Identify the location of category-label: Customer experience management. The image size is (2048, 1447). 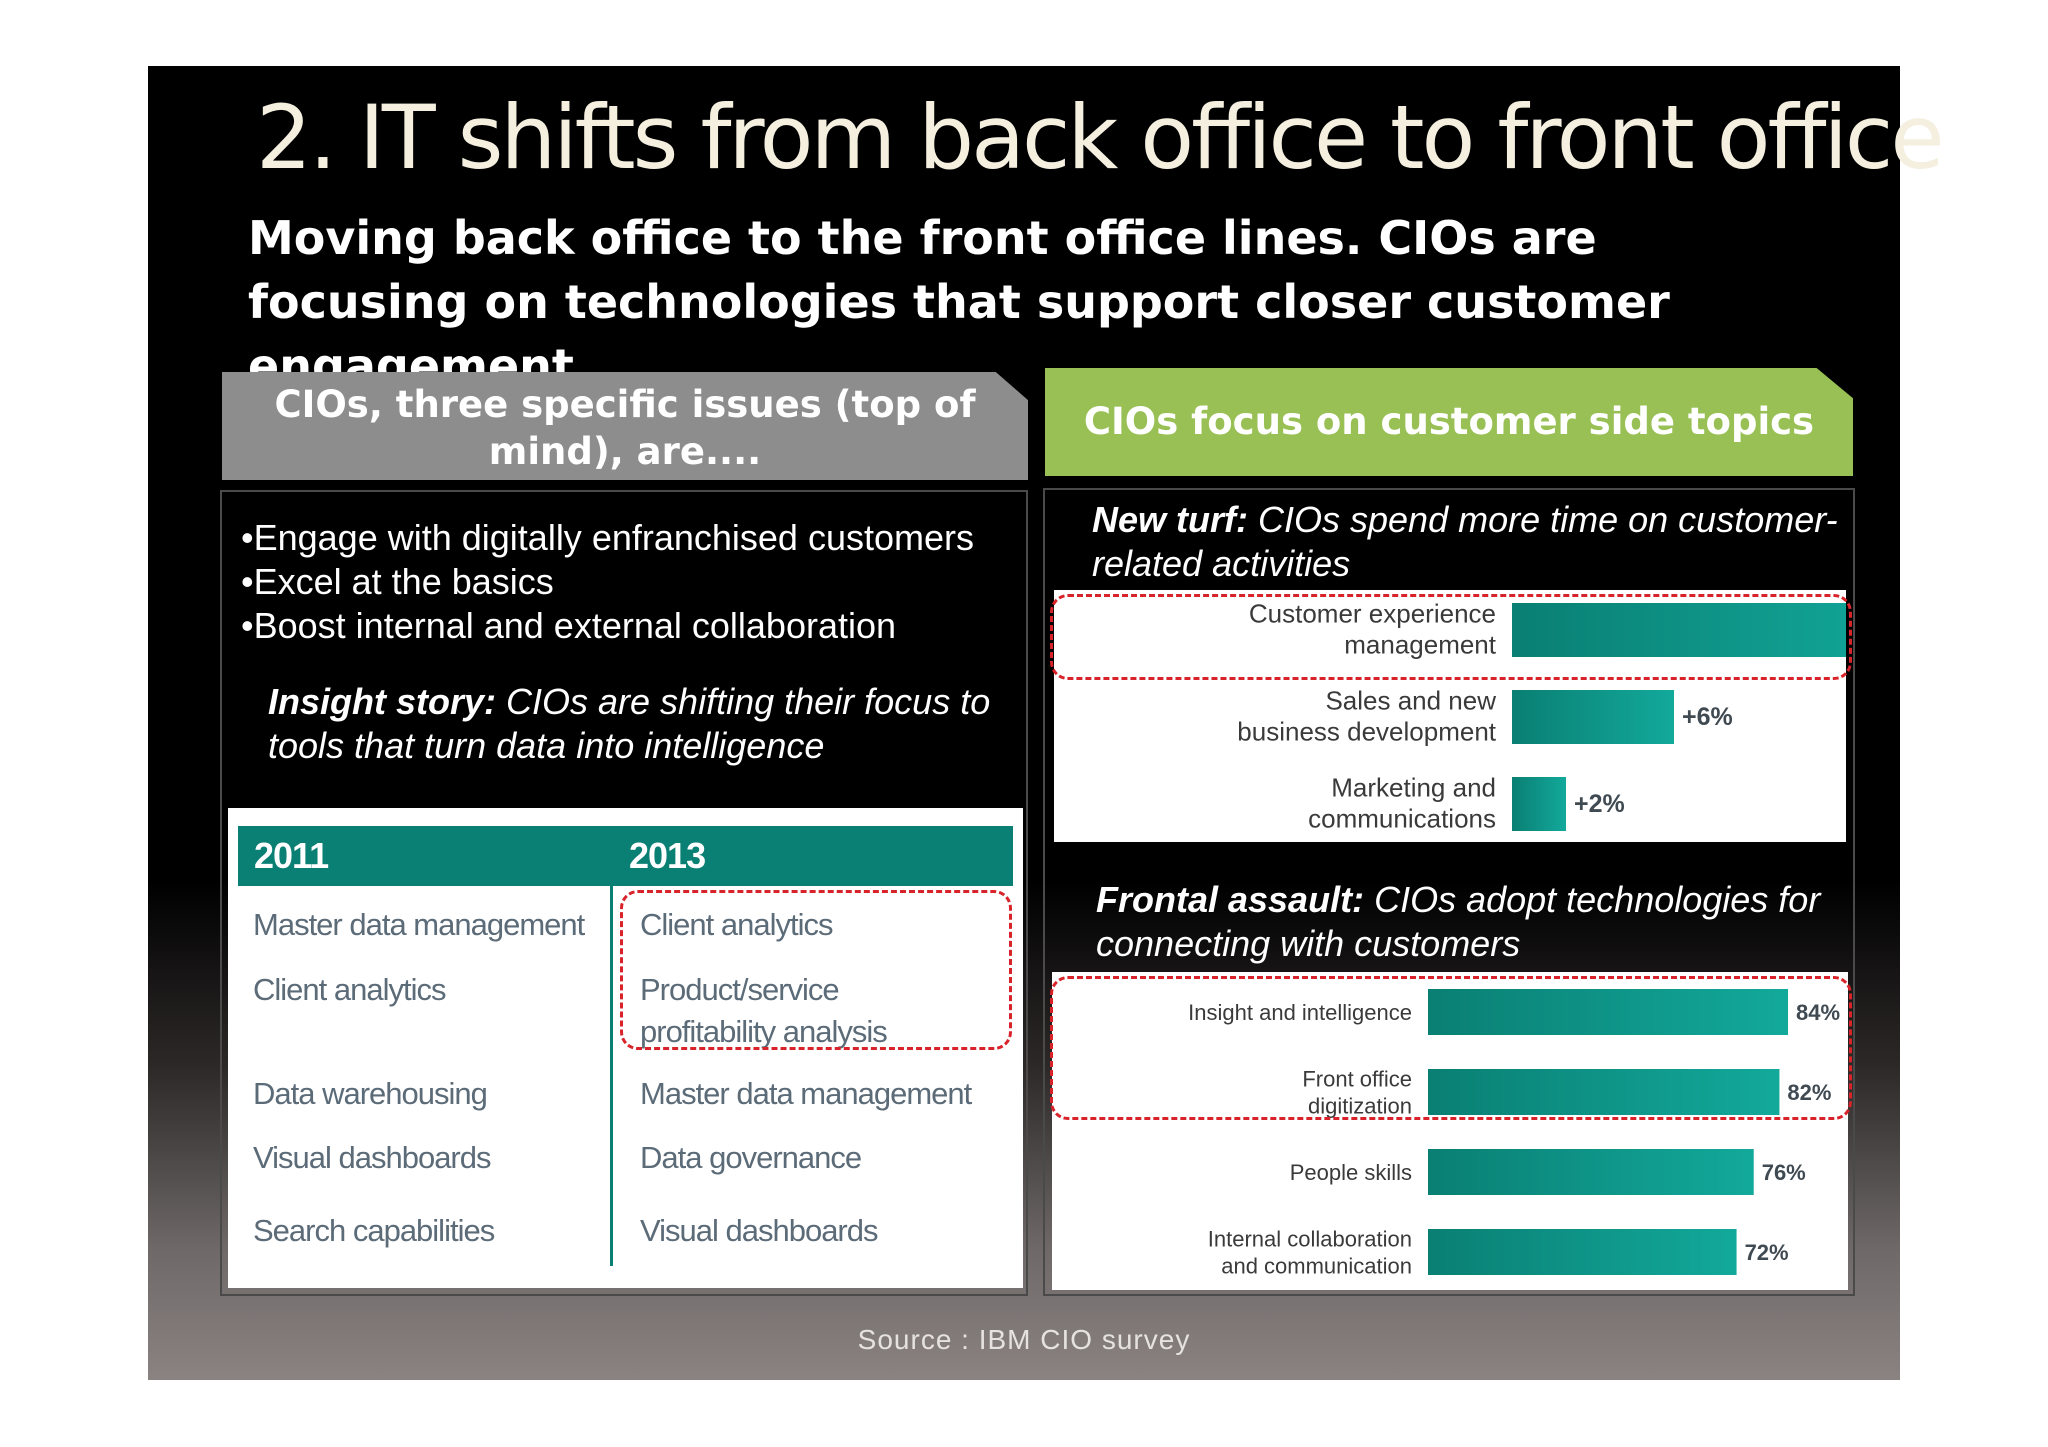
(1373, 629).